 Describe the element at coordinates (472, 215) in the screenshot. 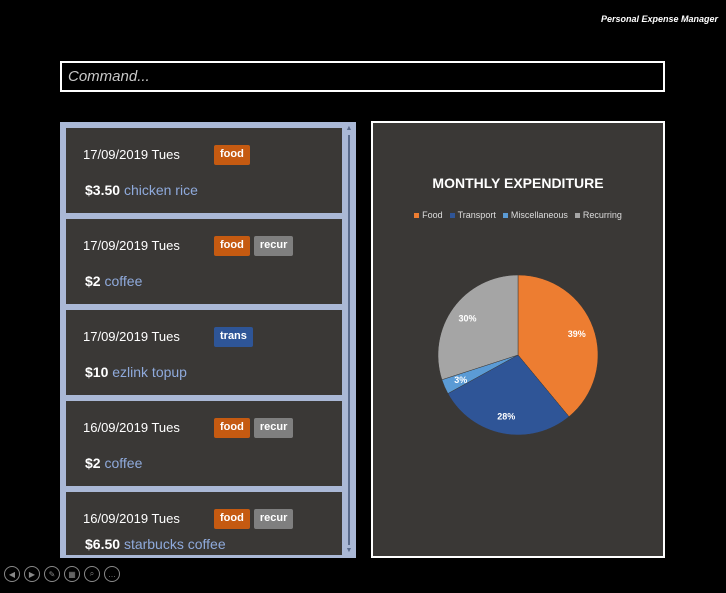

I see `legend-item-transport: Transport` at that location.